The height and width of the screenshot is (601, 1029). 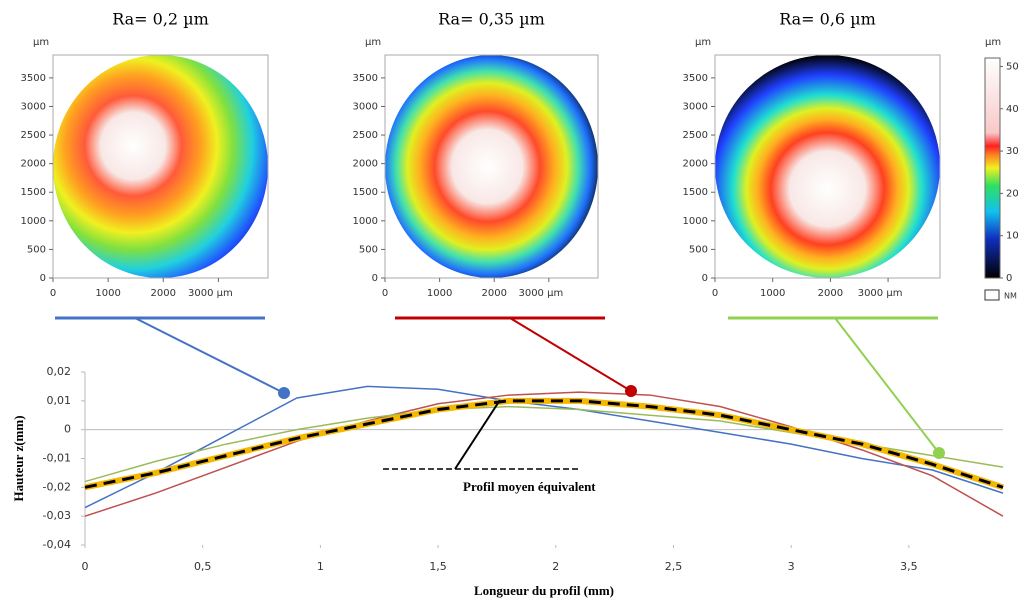 What do you see at coordinates (555, 566) in the screenshot?
I see `x-tick-label: 2` at bounding box center [555, 566].